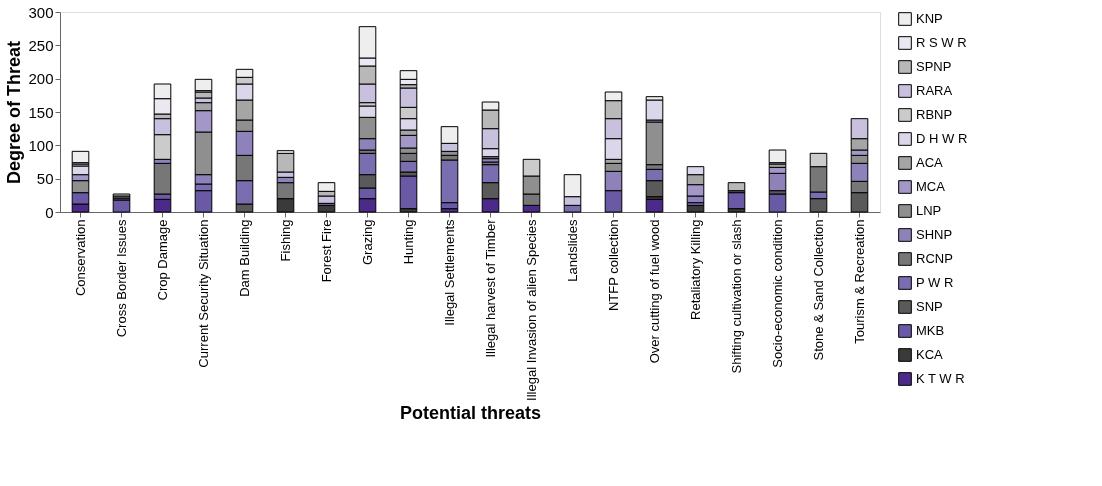  I want to click on legend-label: KNP, so click(929, 18).